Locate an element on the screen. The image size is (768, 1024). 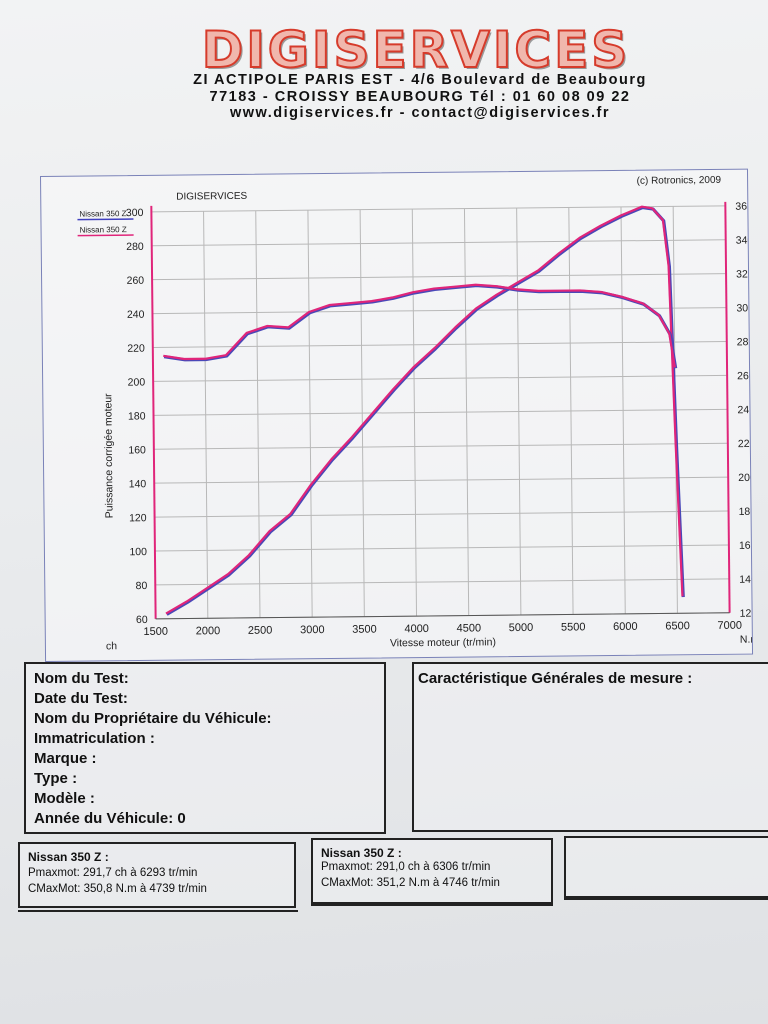
result-1-cmax: CMaxMot: 350,8 N.m à 4739 tr/min is located at coordinates (117, 889).